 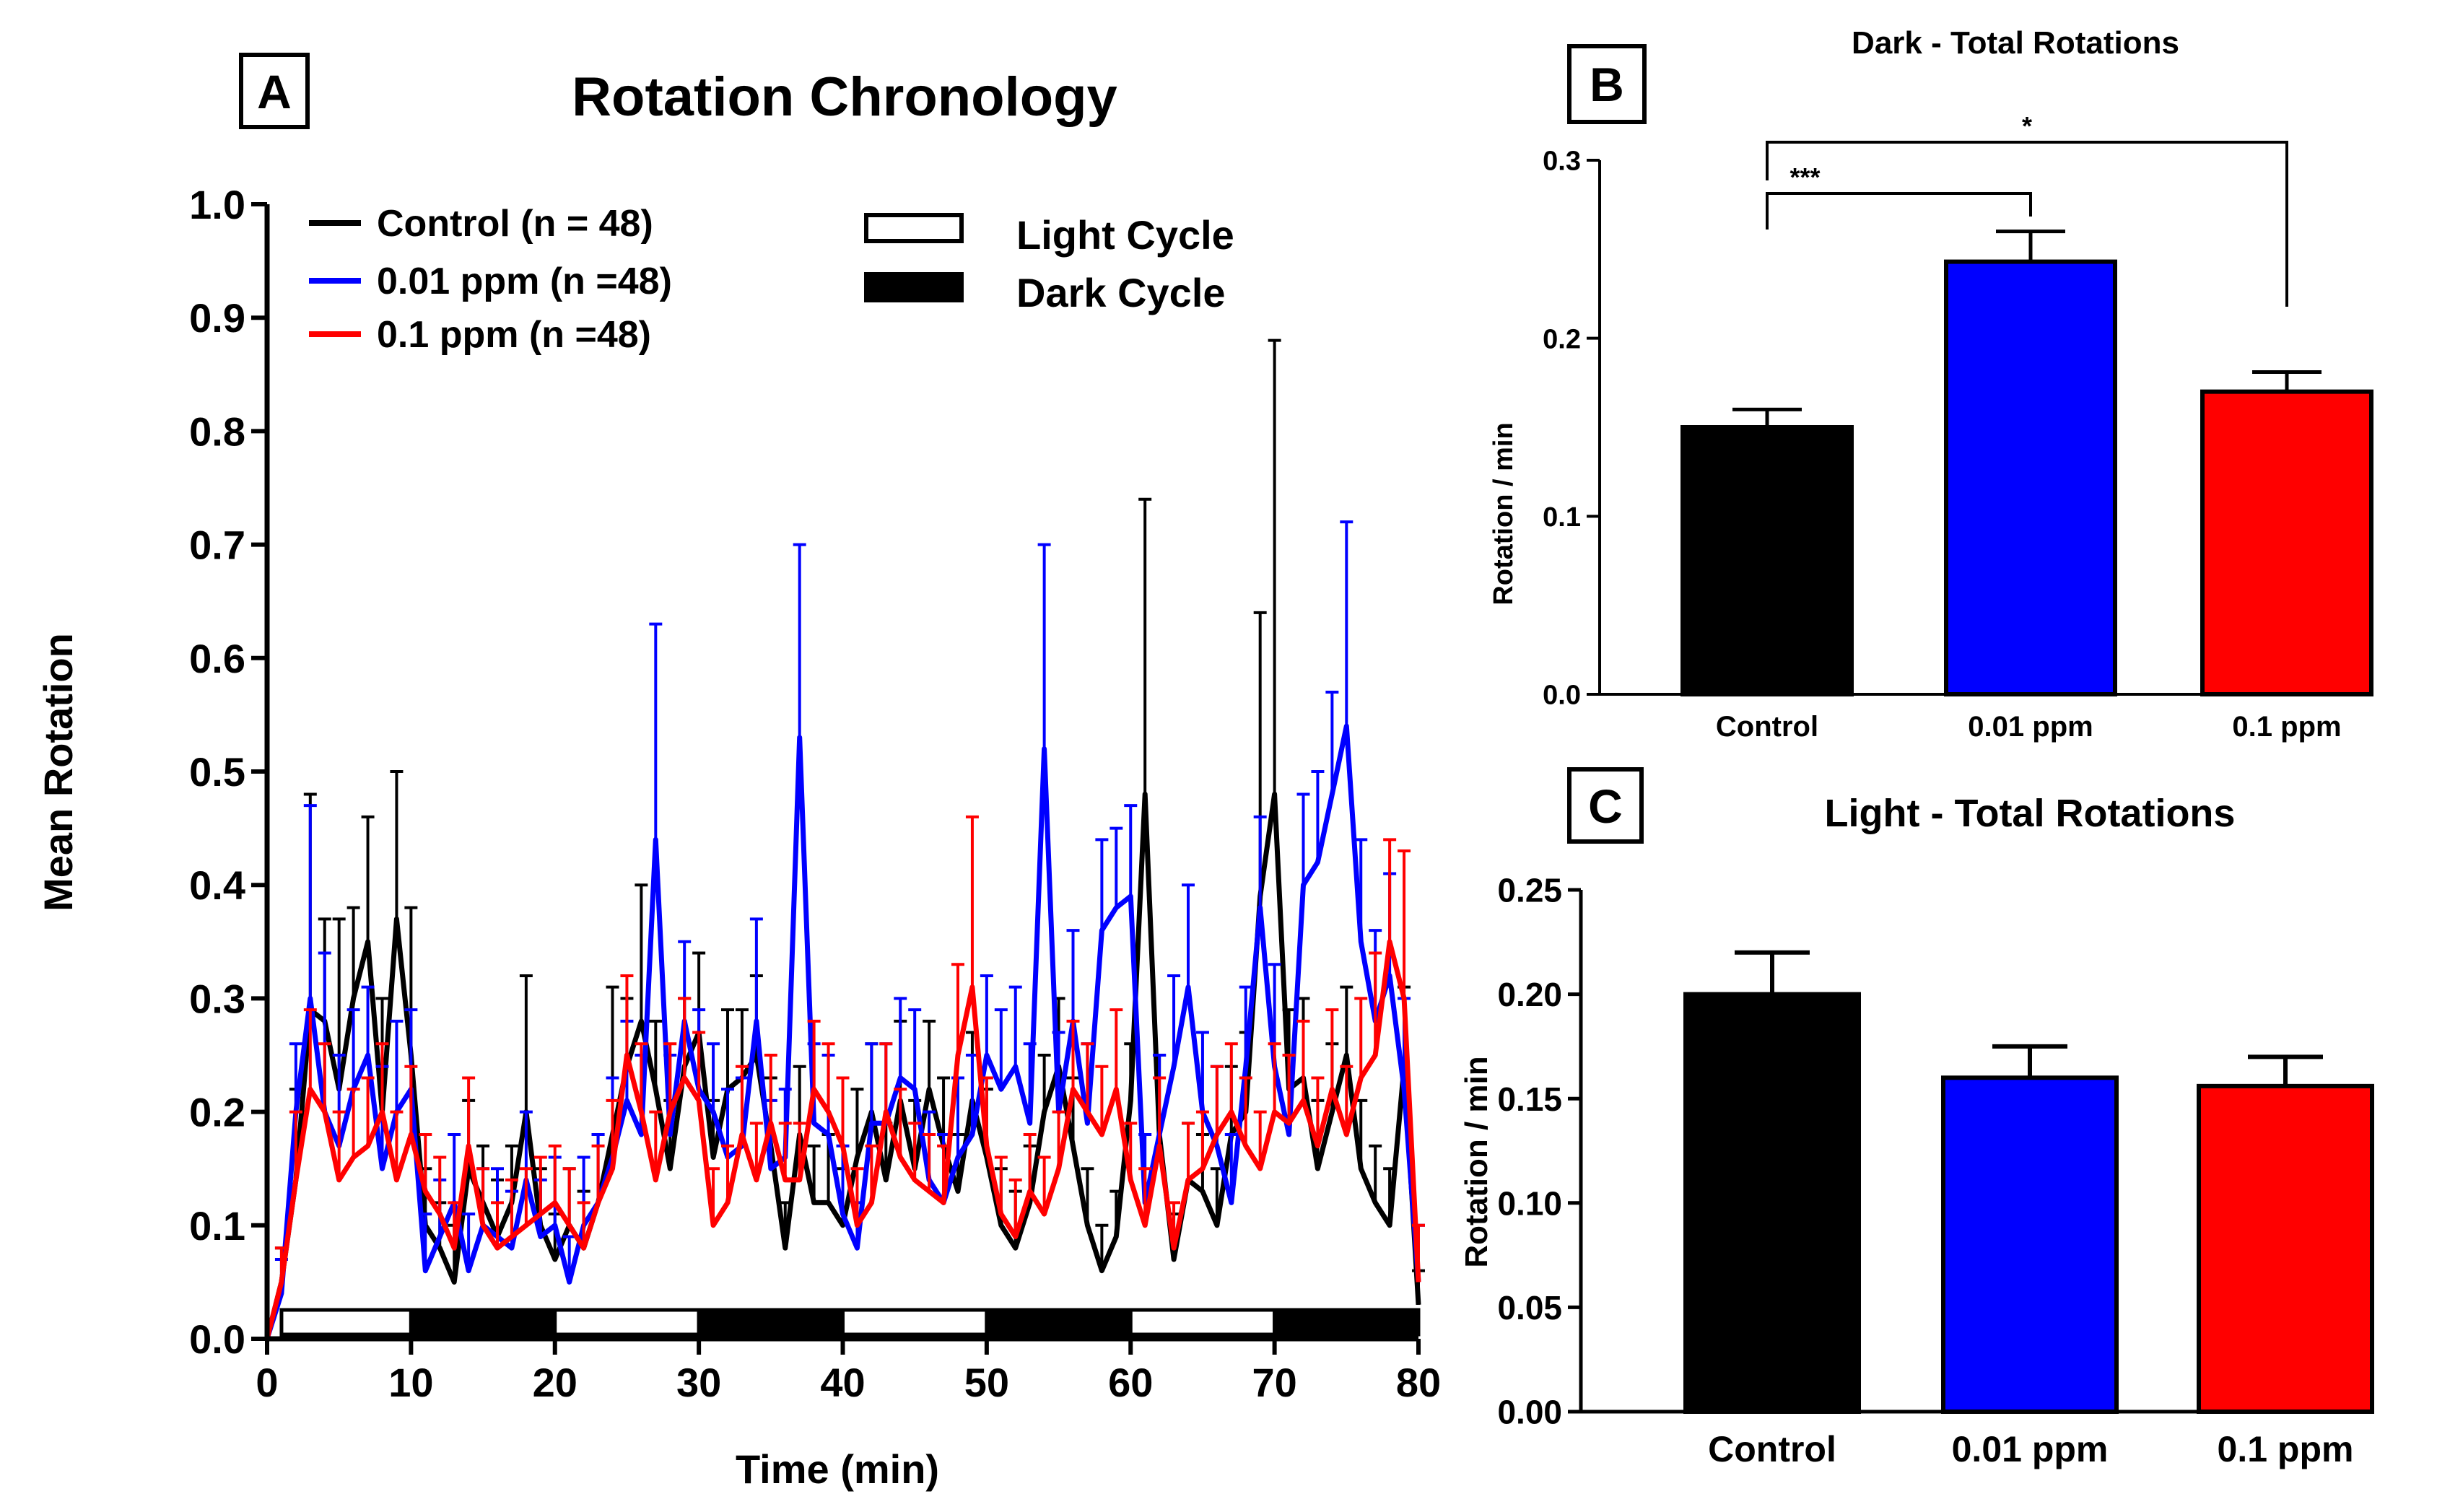 What do you see at coordinates (1529, 891) in the screenshot?
I see `bar-y-tick-label: 0.25` at bounding box center [1529, 891].